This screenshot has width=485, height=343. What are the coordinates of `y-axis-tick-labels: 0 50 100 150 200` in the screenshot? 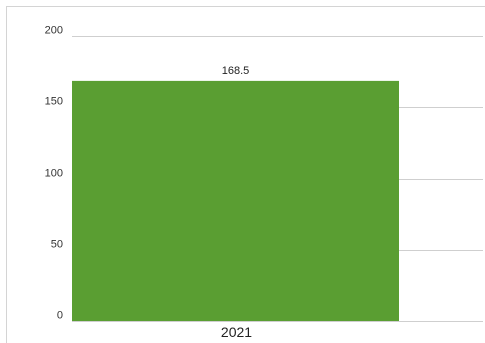 It's located at (54, 173).